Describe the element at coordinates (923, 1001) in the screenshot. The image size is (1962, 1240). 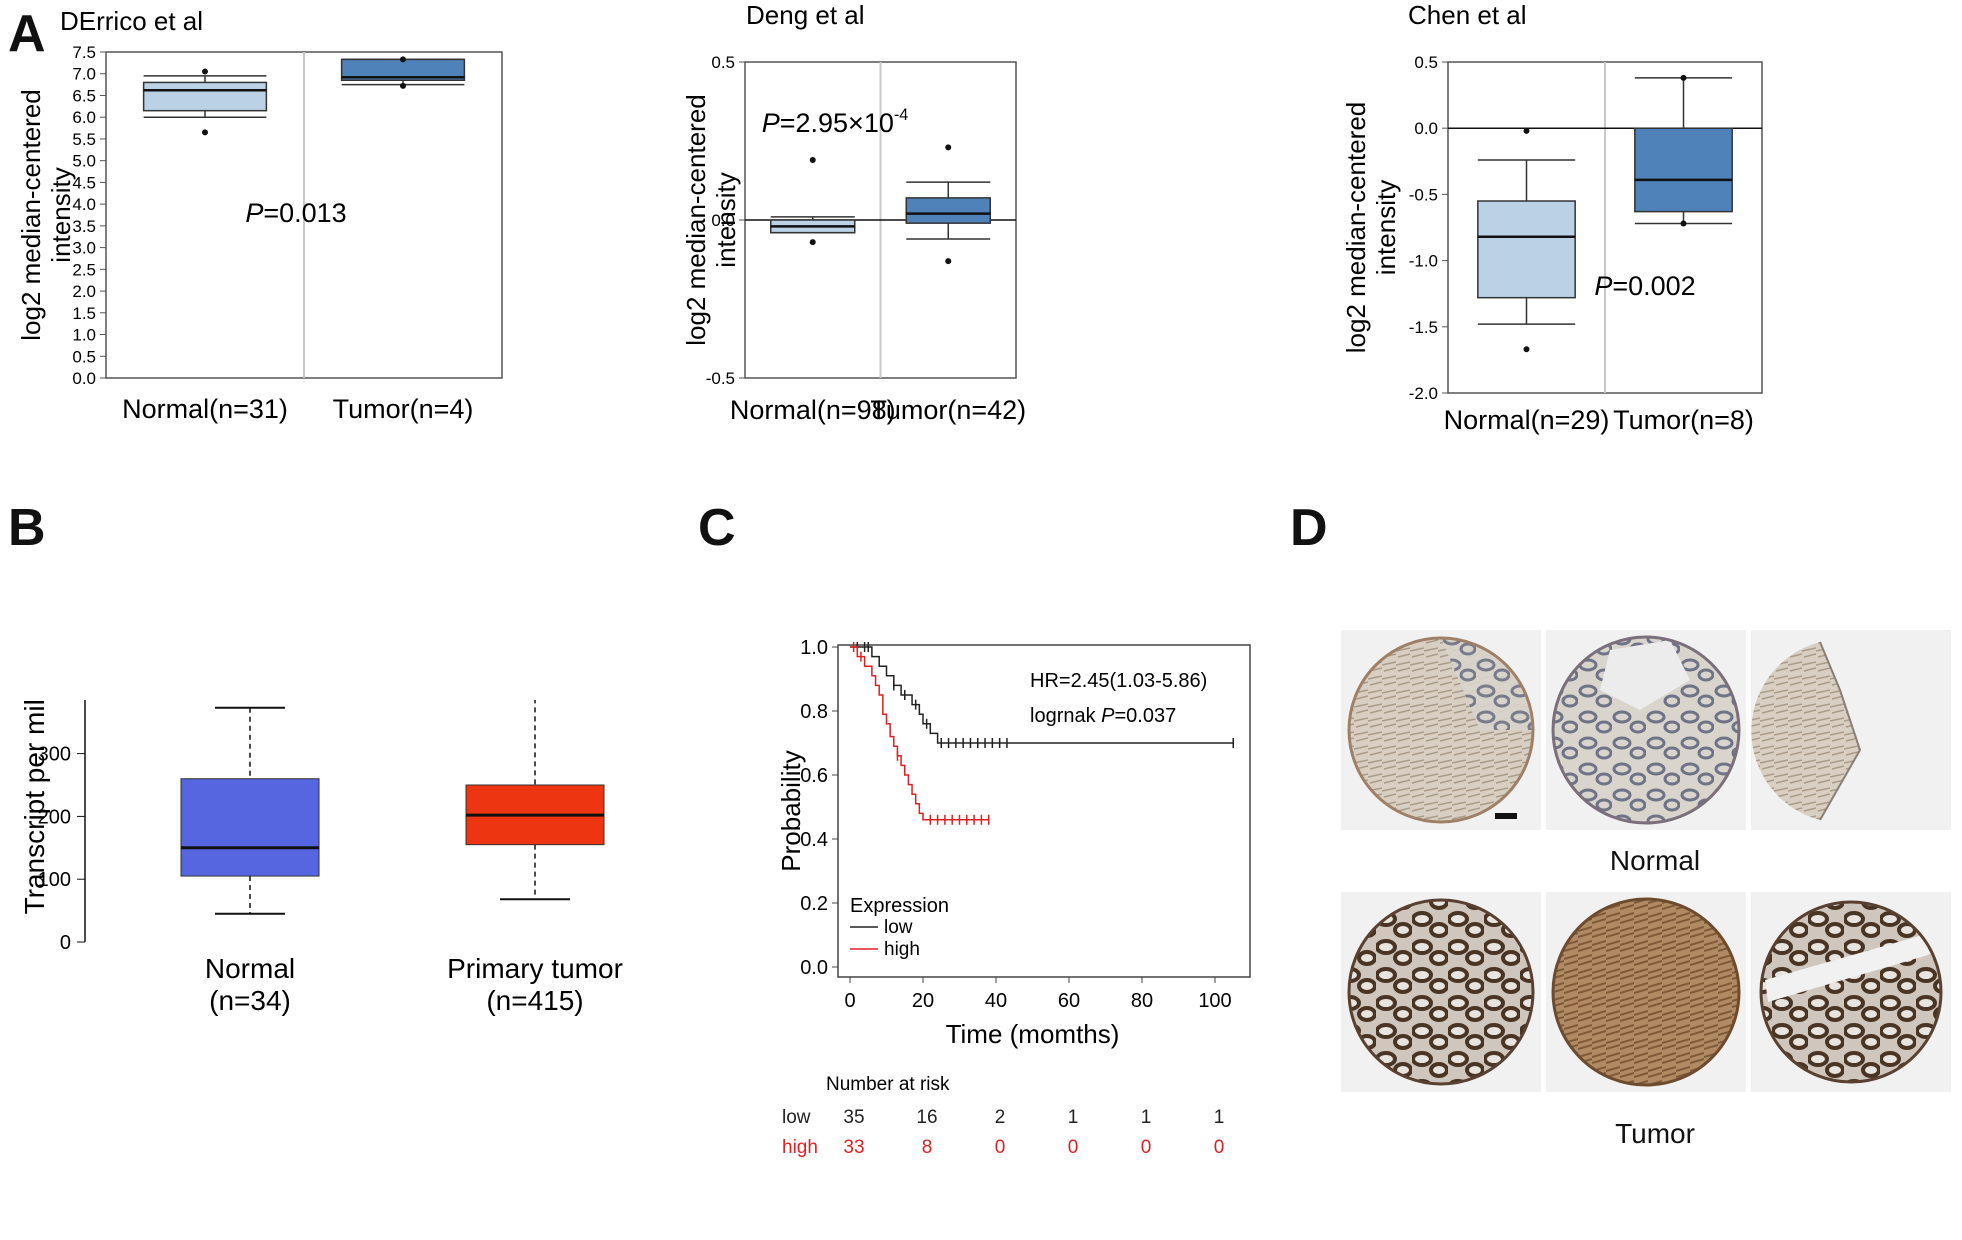
I see `x-tick-label: 20` at that location.